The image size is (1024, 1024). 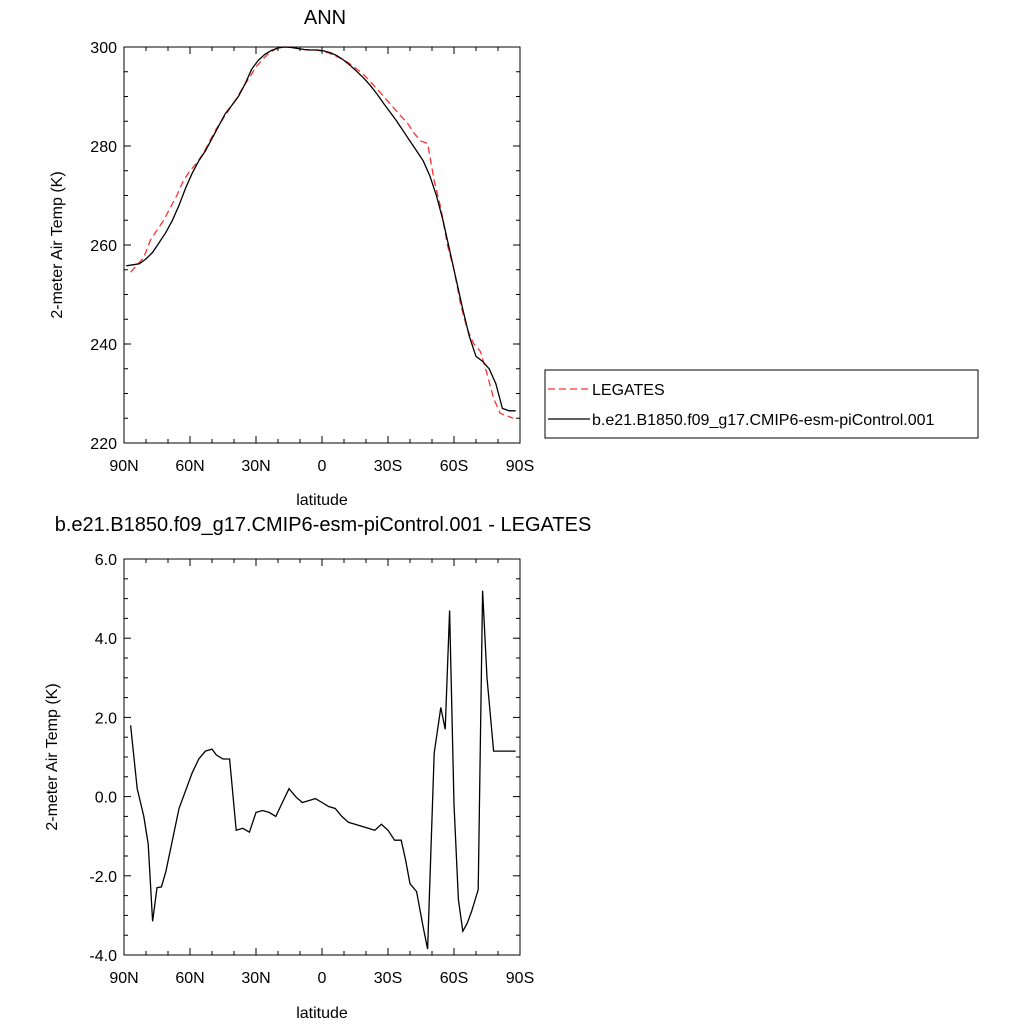 What do you see at coordinates (322, 978) in the screenshot?
I see `bottom-x-tick-label: 0` at bounding box center [322, 978].